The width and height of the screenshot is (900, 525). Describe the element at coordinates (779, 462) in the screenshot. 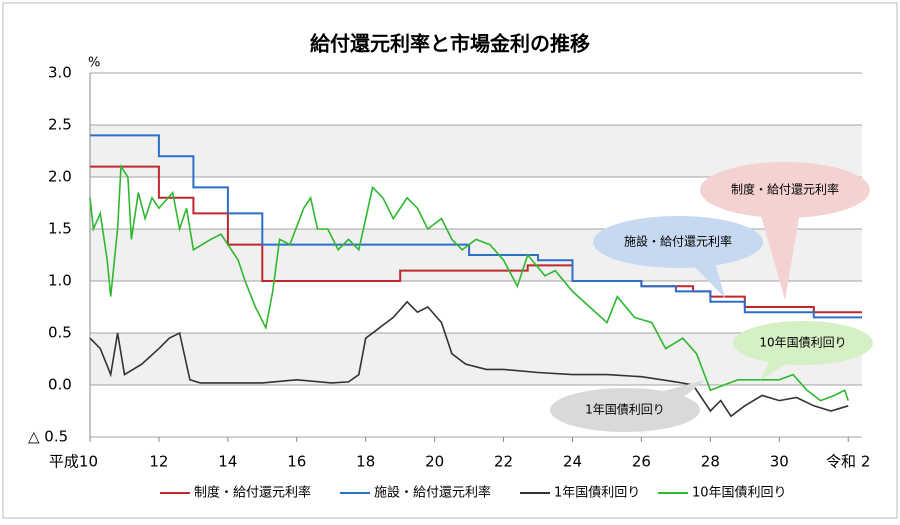

I see `x-tick-label: 30` at that location.